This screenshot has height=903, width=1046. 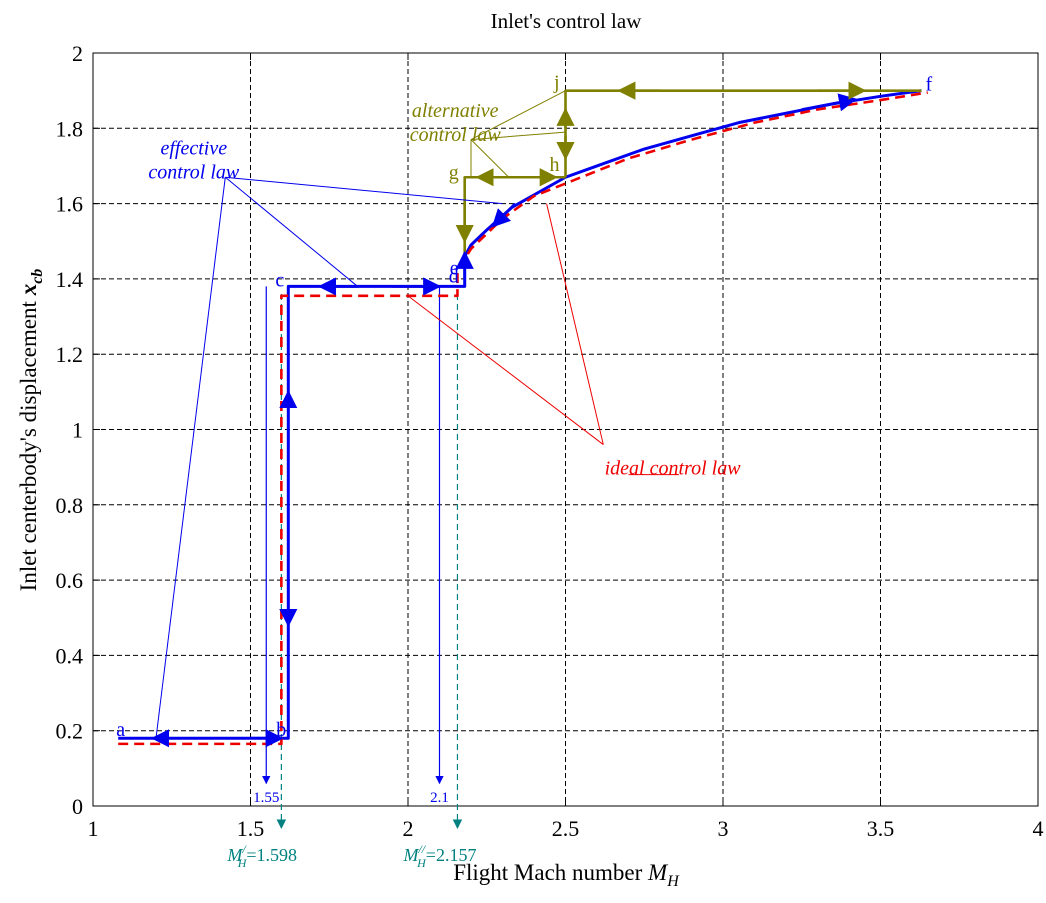 What do you see at coordinates (279, 280) in the screenshot?
I see `point-label: c` at bounding box center [279, 280].